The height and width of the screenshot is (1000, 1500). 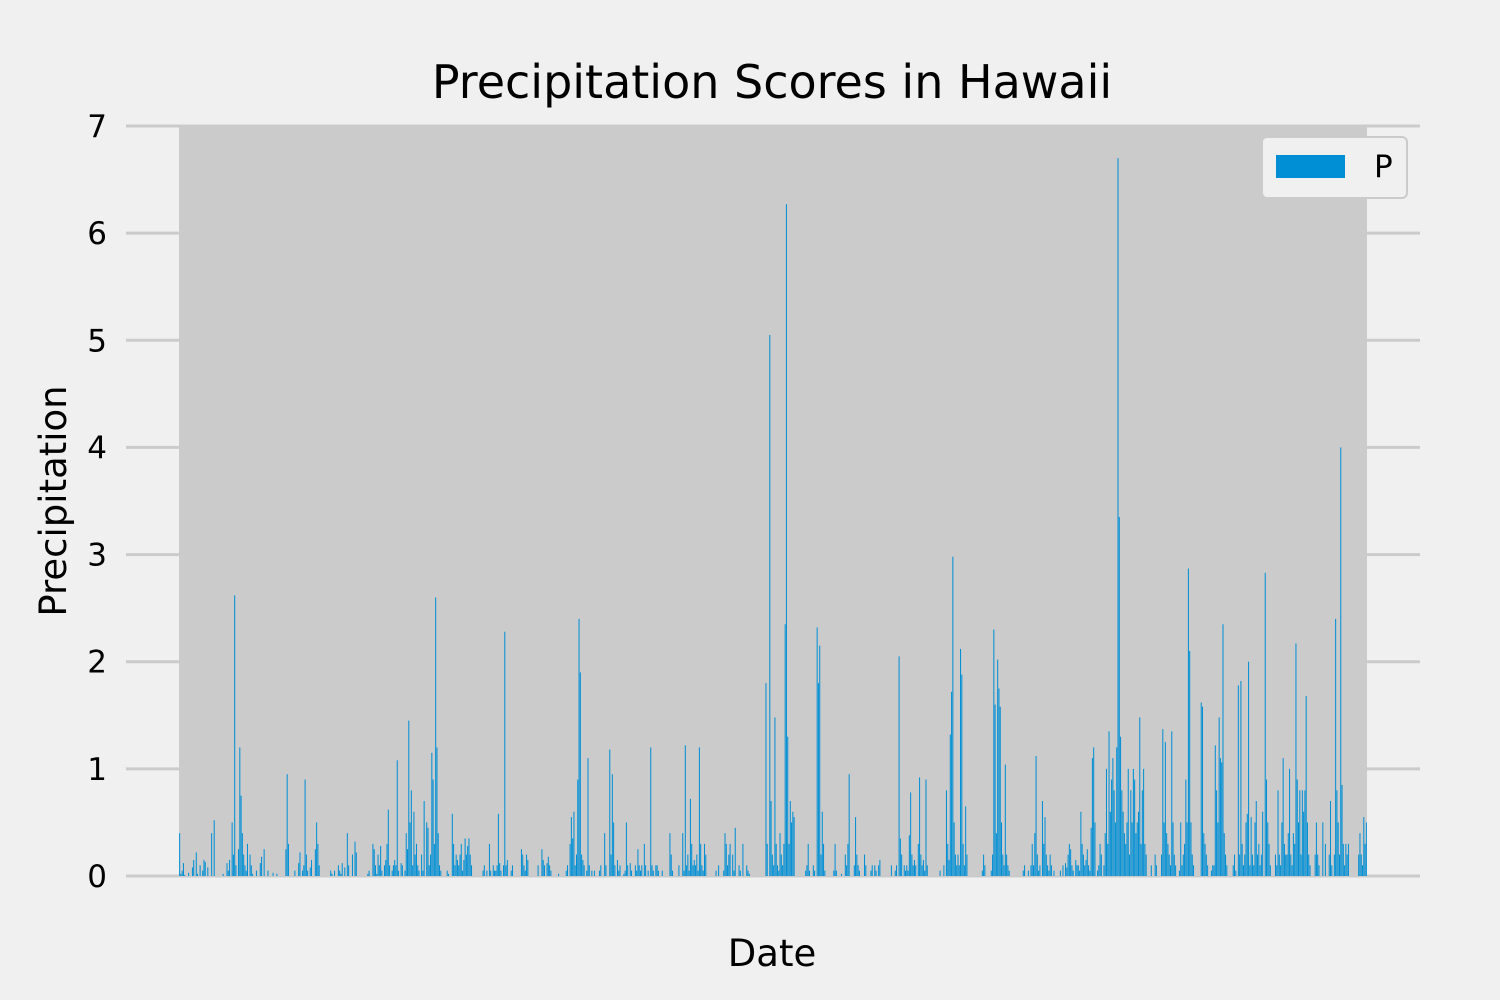 I want to click on chart-title: Precipitation Scores in Hawaii, so click(x=772, y=82).